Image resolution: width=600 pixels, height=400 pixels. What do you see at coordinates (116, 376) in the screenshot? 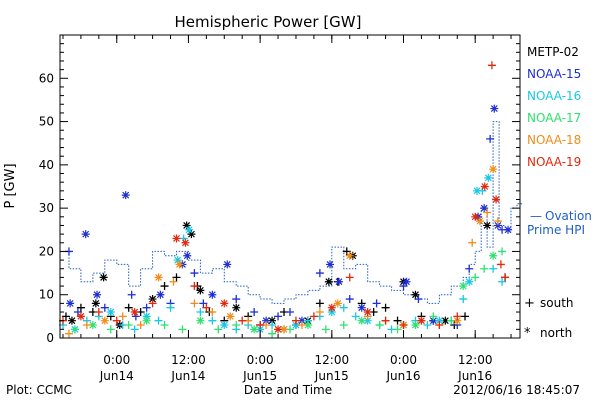
I see `x-tick-date: Jun14` at bounding box center [116, 376].